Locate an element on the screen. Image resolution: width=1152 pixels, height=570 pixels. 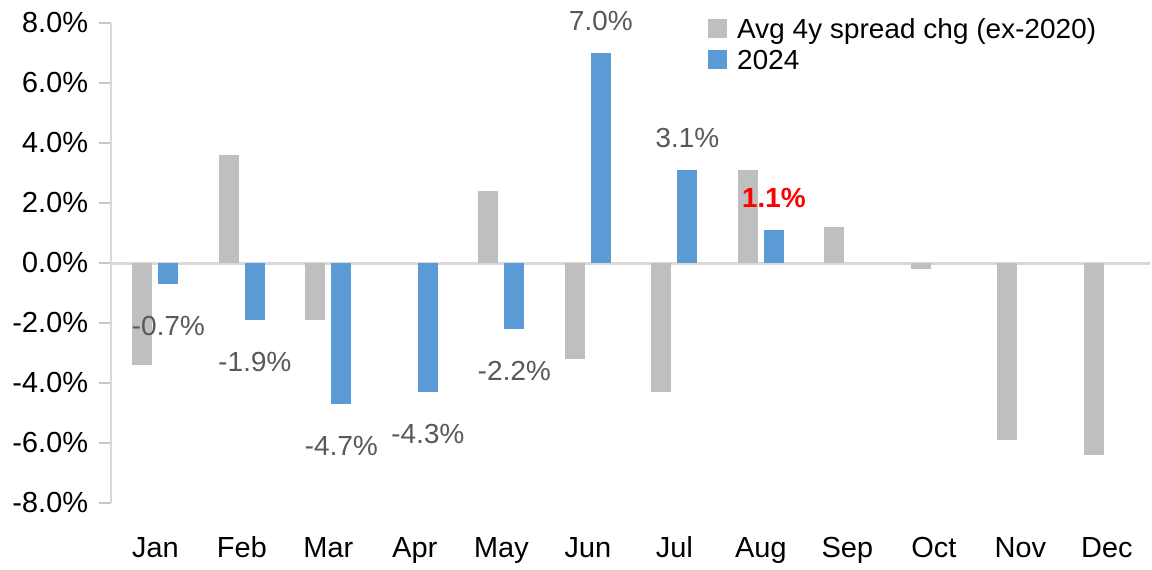
bar-avg-jun is located at coordinates (574, 311).